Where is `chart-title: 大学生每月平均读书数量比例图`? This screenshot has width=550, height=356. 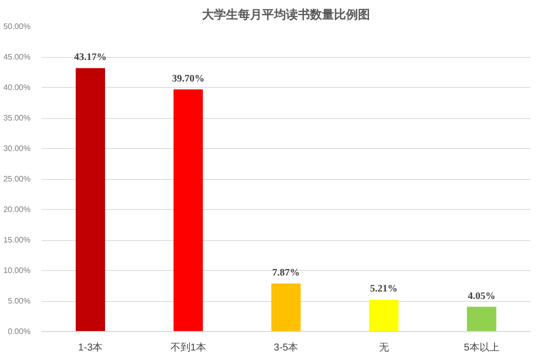
chart-title: 大学生每月平均读书数量比例图 is located at coordinates (286, 15).